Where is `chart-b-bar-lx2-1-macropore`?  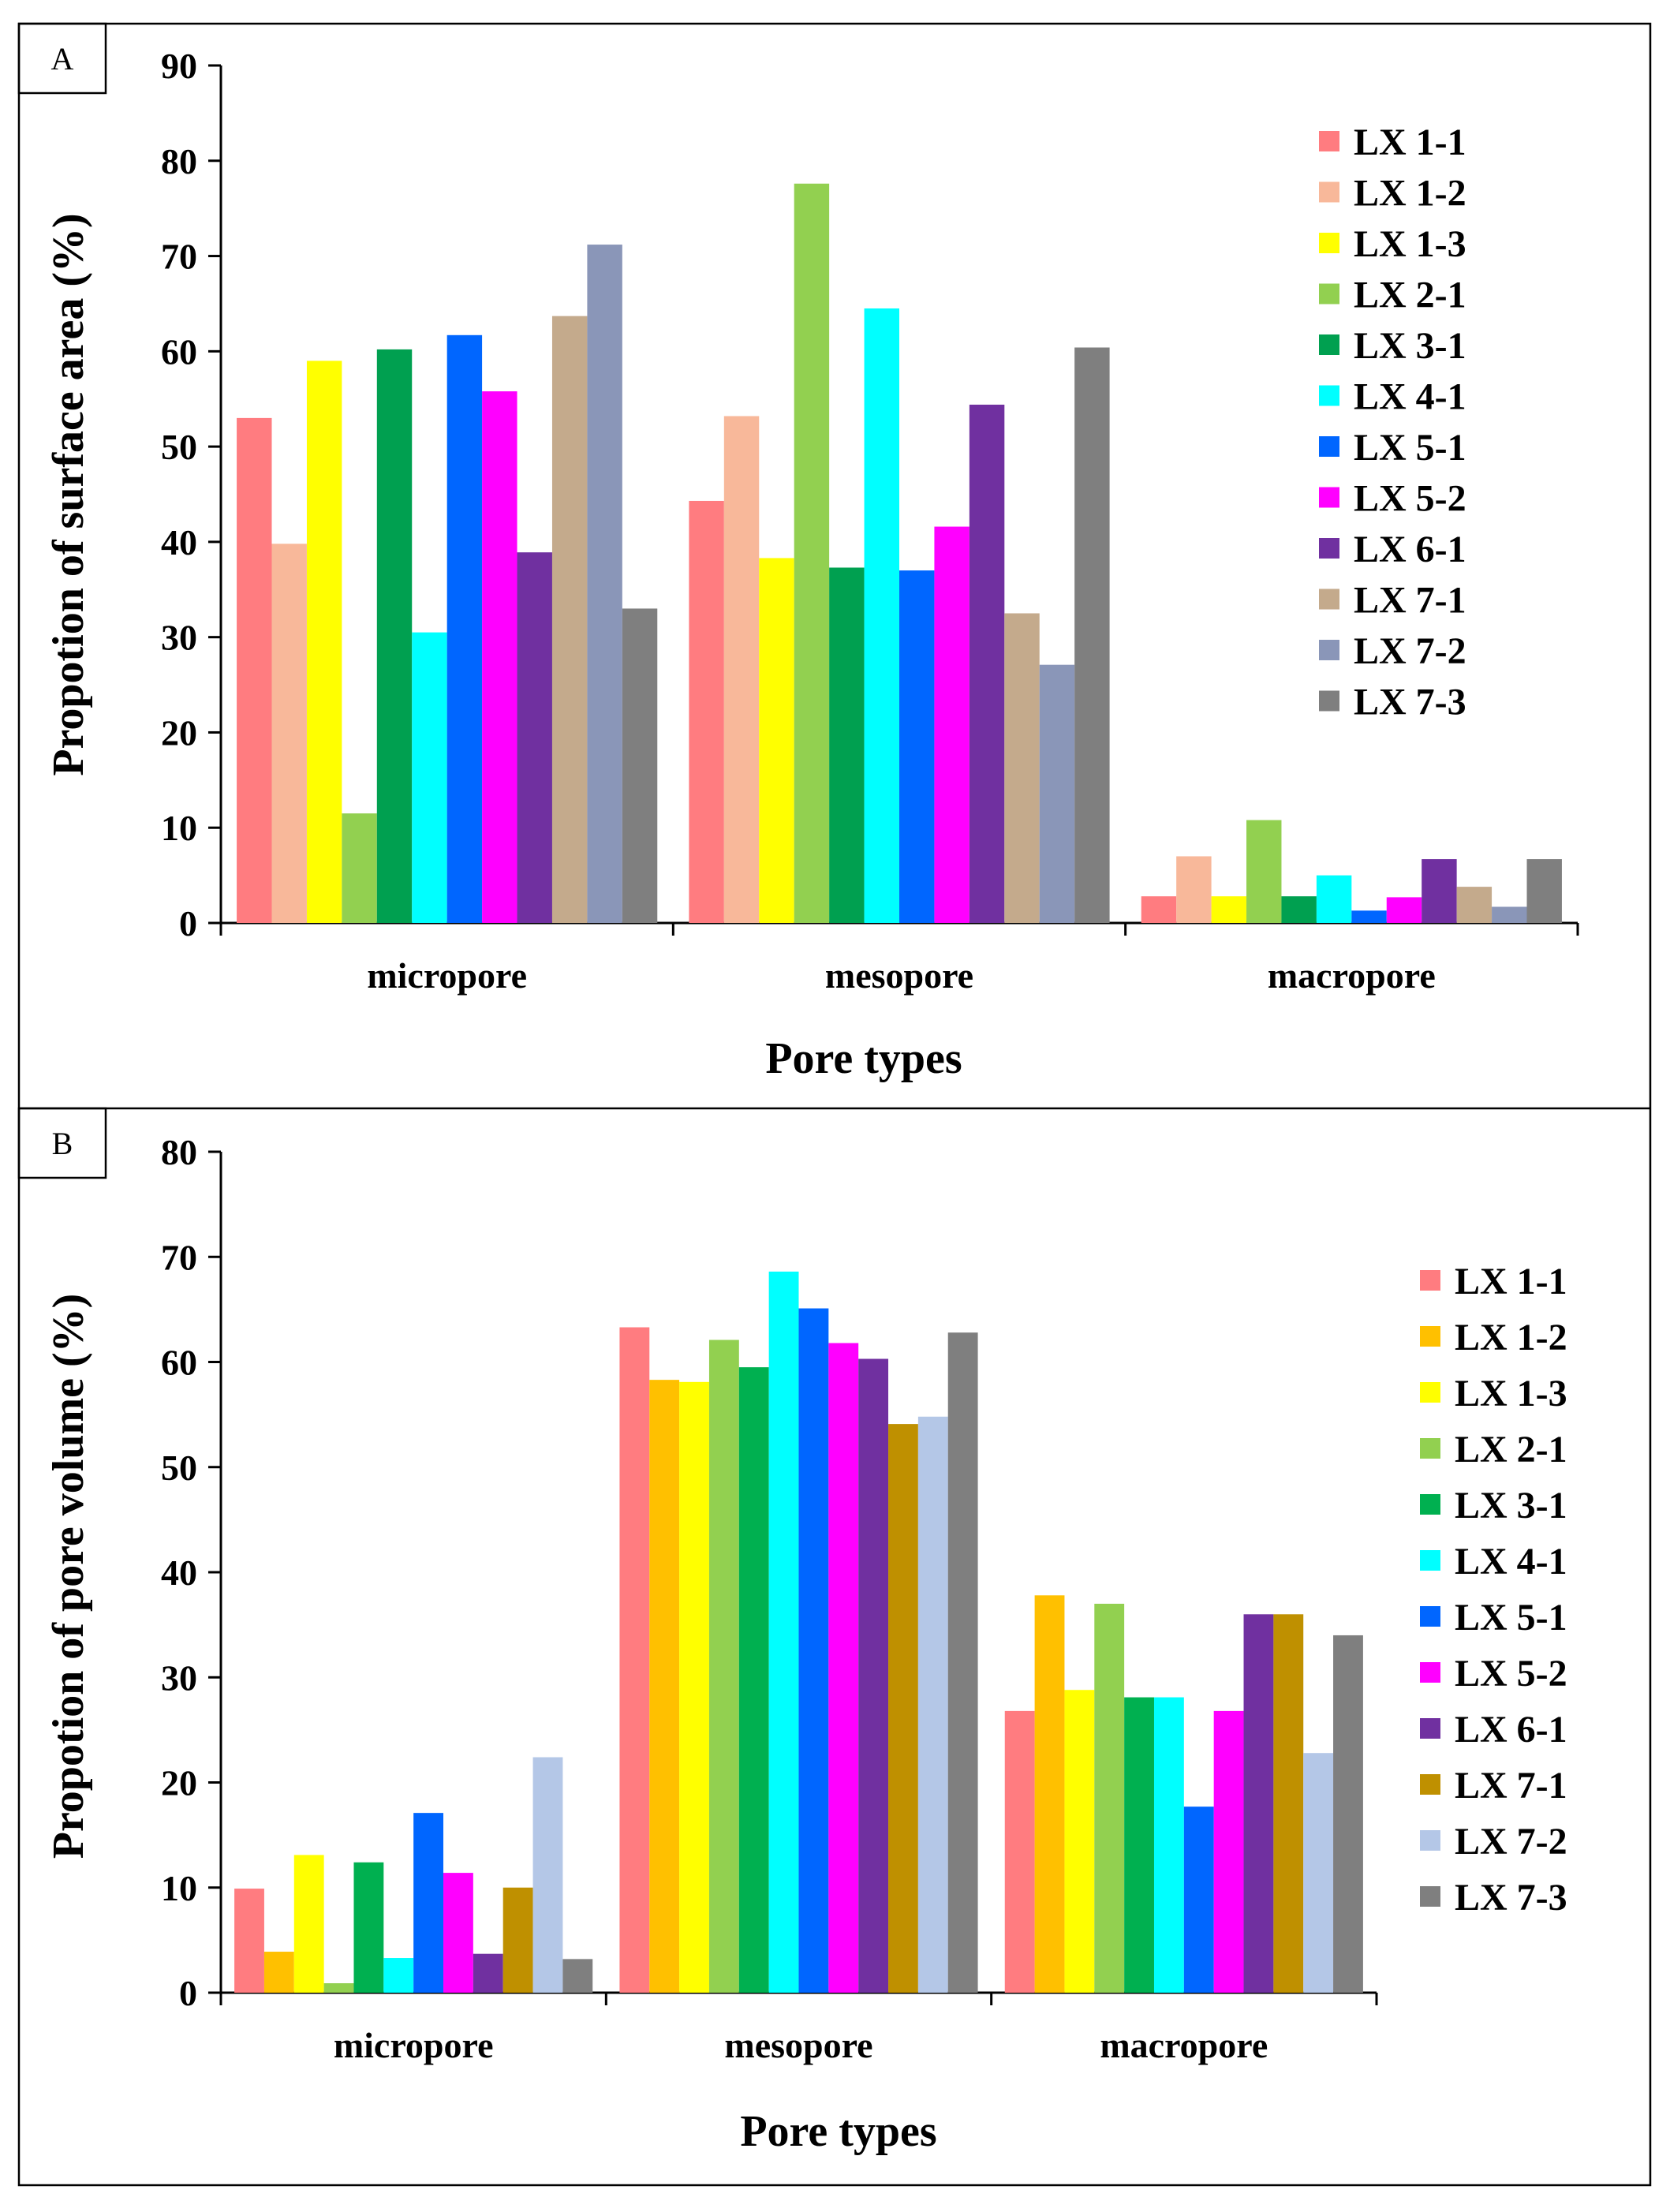 chart-b-bar-lx2-1-macropore is located at coordinates (1110, 1798).